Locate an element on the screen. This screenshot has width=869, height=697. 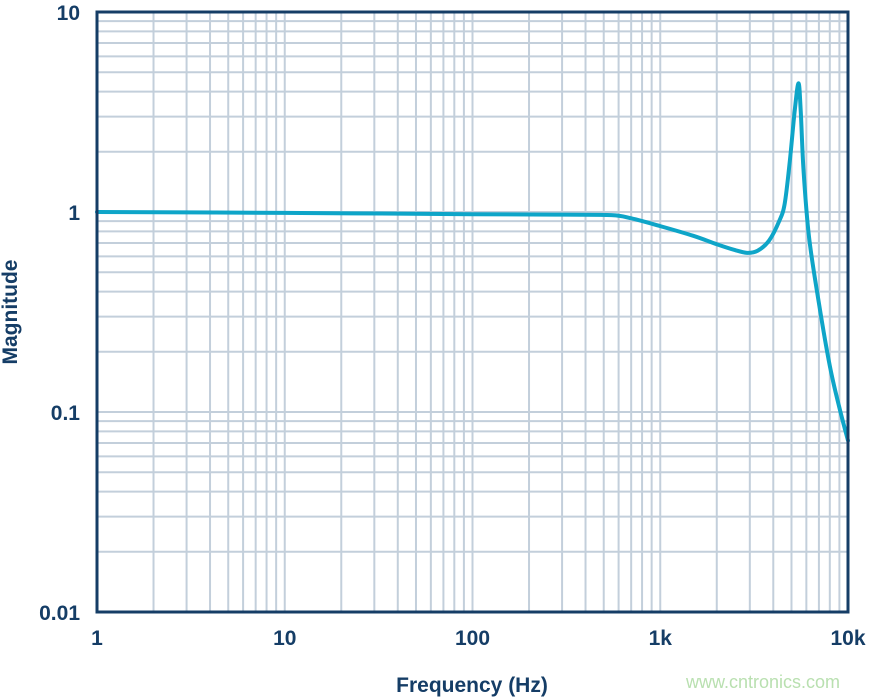
y-tick-label: 10 is located at coordinates (68, 13).